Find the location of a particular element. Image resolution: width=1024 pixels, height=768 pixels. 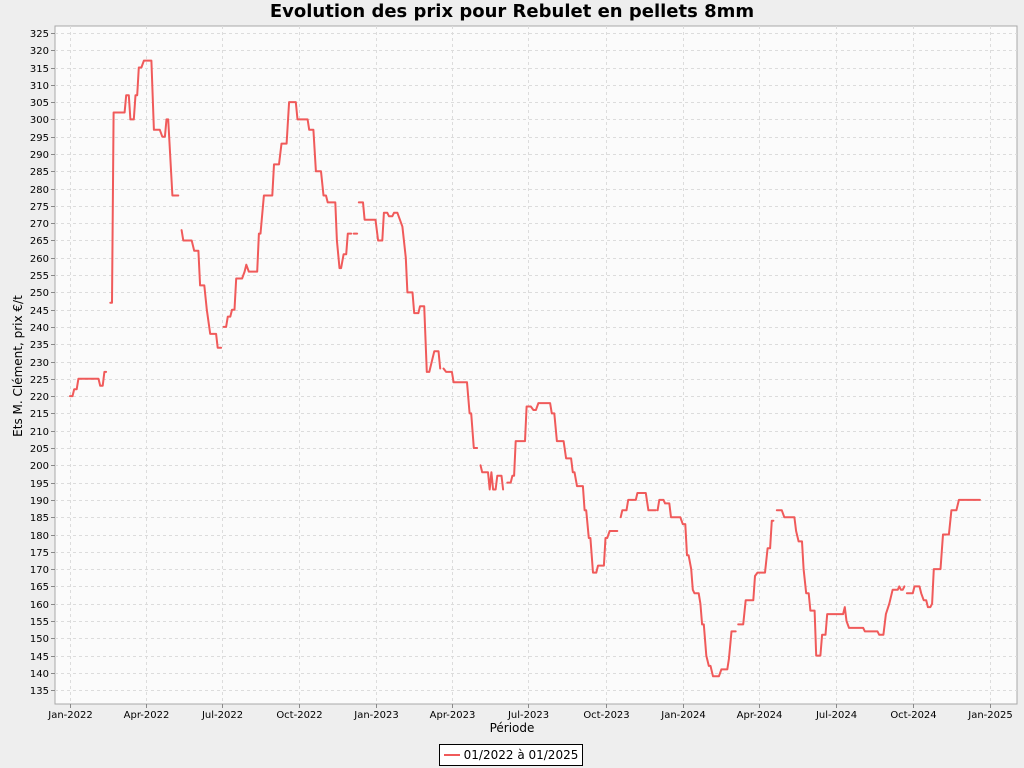

x-tick-label: Jan-2025 is located at coordinates (989, 715).